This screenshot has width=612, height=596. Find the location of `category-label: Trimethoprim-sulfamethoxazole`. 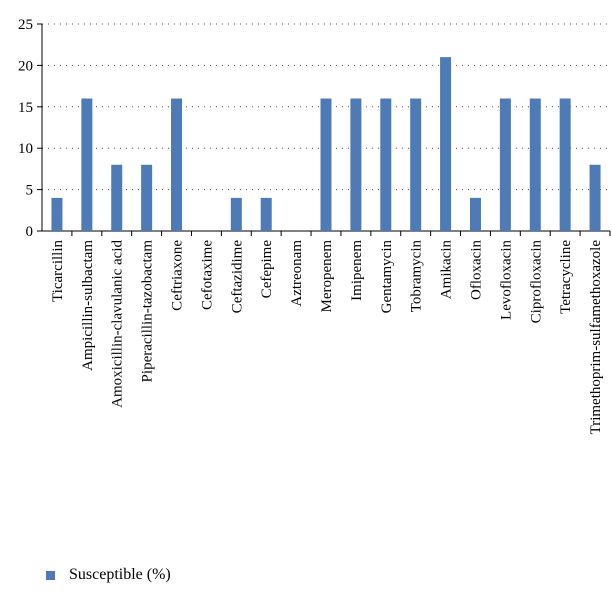

category-label: Trimethoprim-sulfamethoxazole is located at coordinates (596, 337).